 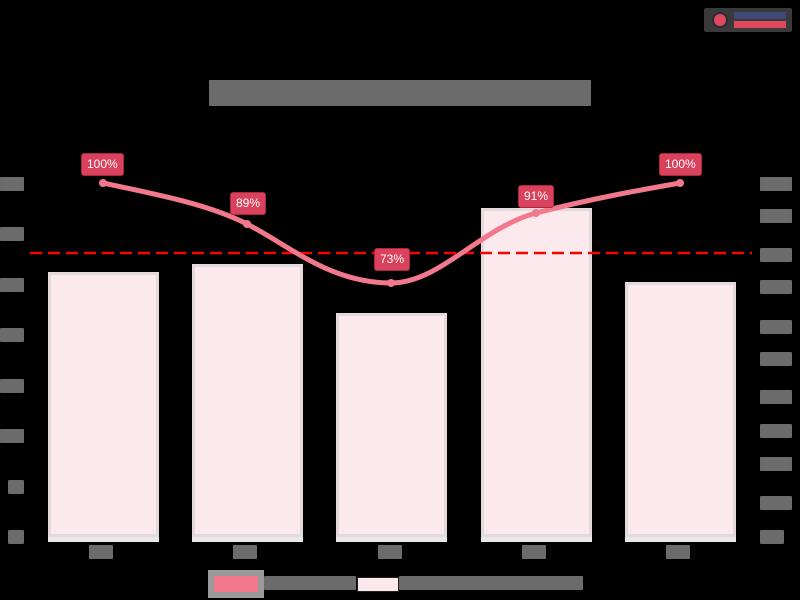 I want to click on data-label: 89%, so click(x=248, y=203).